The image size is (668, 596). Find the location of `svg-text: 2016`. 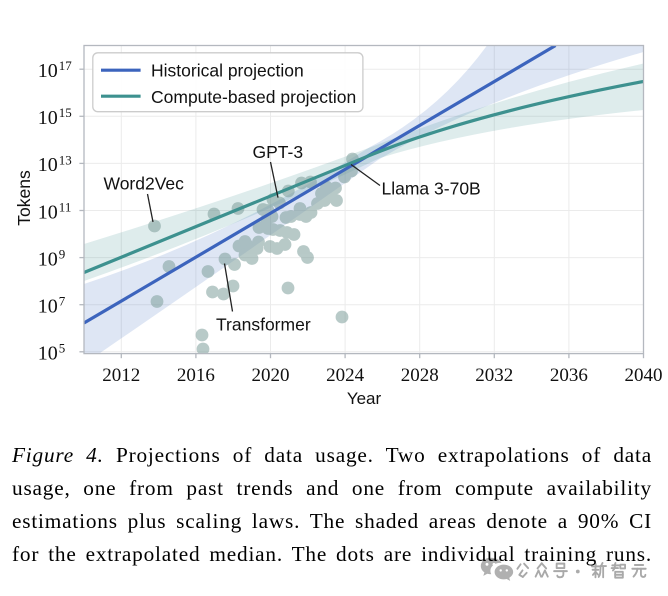

svg-text: 2016 is located at coordinates (196, 375).